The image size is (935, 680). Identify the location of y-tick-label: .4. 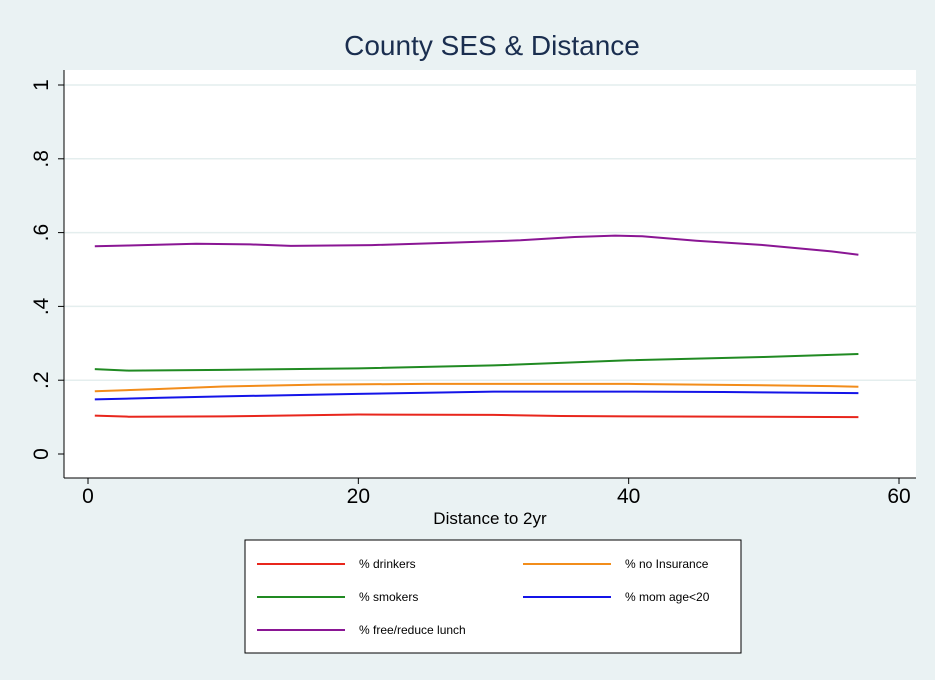
(41, 306).